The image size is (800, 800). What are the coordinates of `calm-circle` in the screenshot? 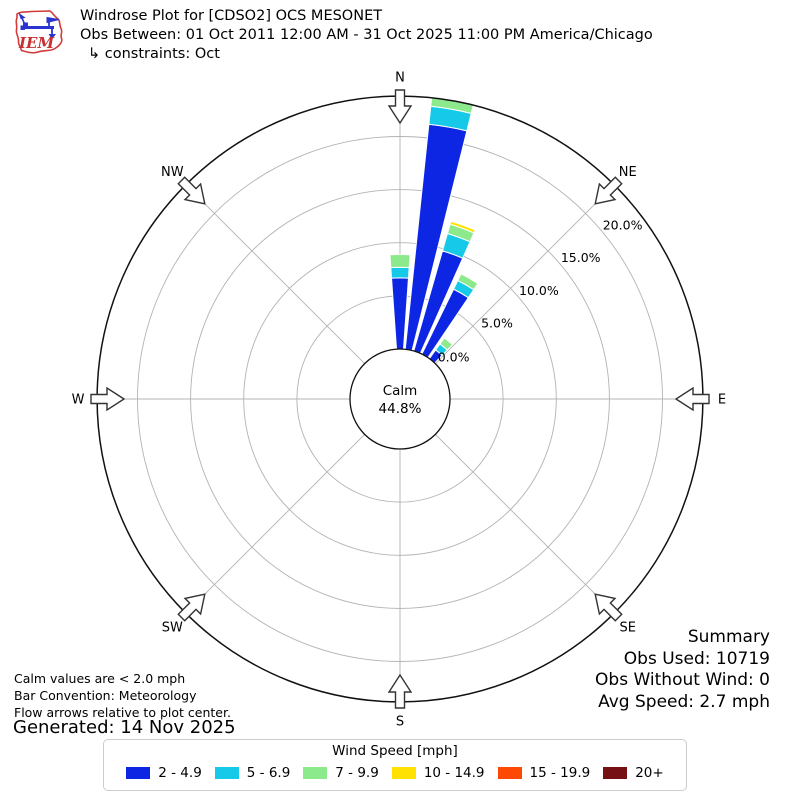 It's located at (400, 399).